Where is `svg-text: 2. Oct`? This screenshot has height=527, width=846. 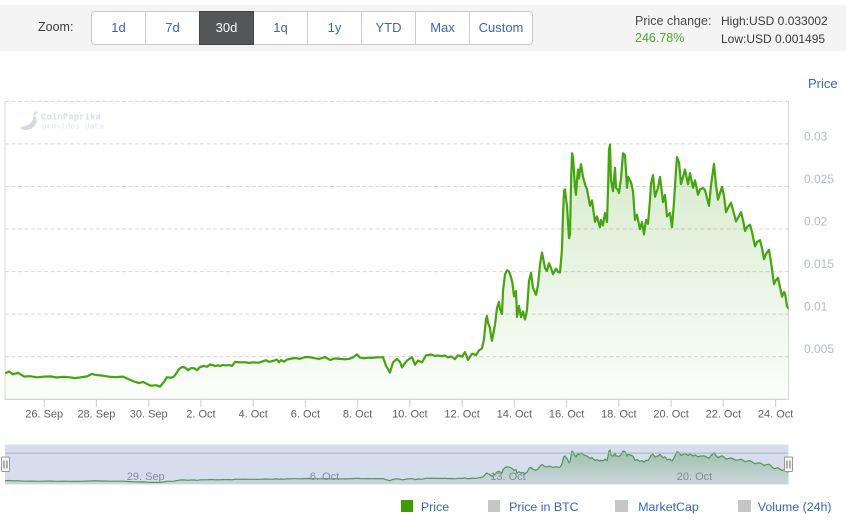 svg-text: 2. Oct is located at coordinates (200, 415).